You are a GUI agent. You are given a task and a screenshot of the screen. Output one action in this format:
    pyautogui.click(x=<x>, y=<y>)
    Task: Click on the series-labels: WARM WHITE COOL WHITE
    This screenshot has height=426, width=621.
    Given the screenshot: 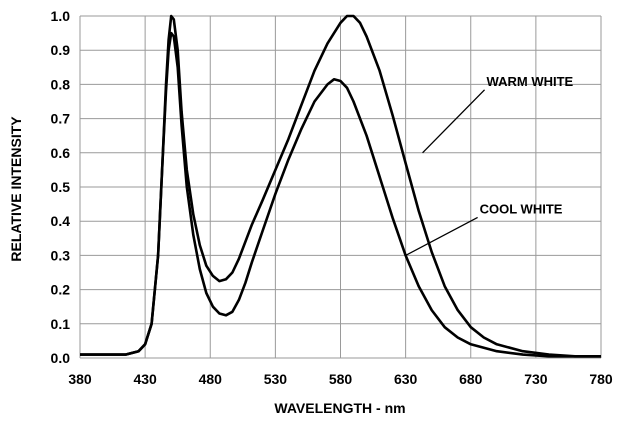 What is the action you would take?
    pyautogui.click(x=489, y=165)
    